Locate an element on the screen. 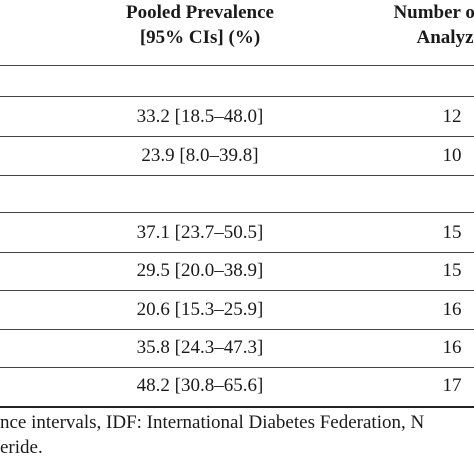  header-prevalence-line2: [95% CIs] (%) is located at coordinates (200, 37).